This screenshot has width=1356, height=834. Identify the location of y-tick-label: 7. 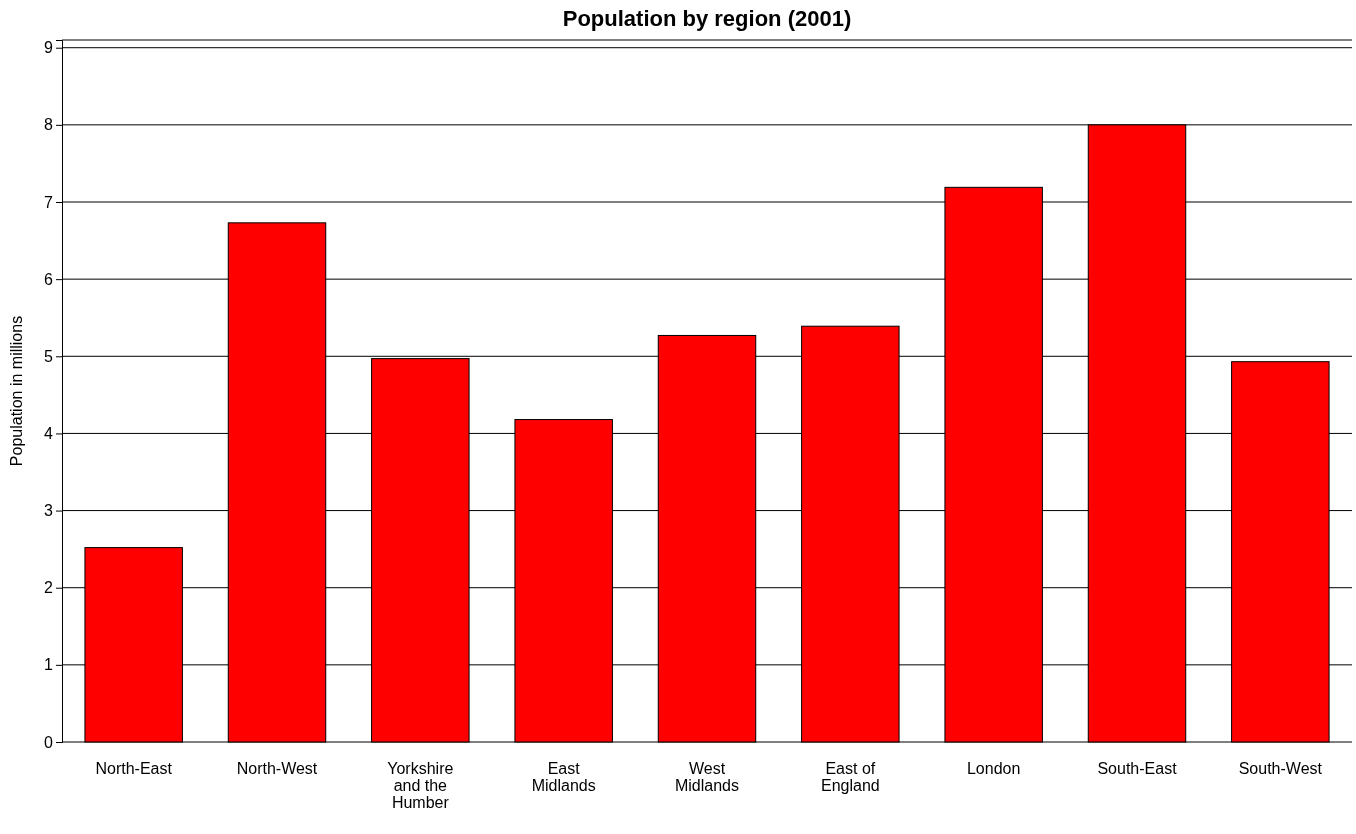
(49, 202).